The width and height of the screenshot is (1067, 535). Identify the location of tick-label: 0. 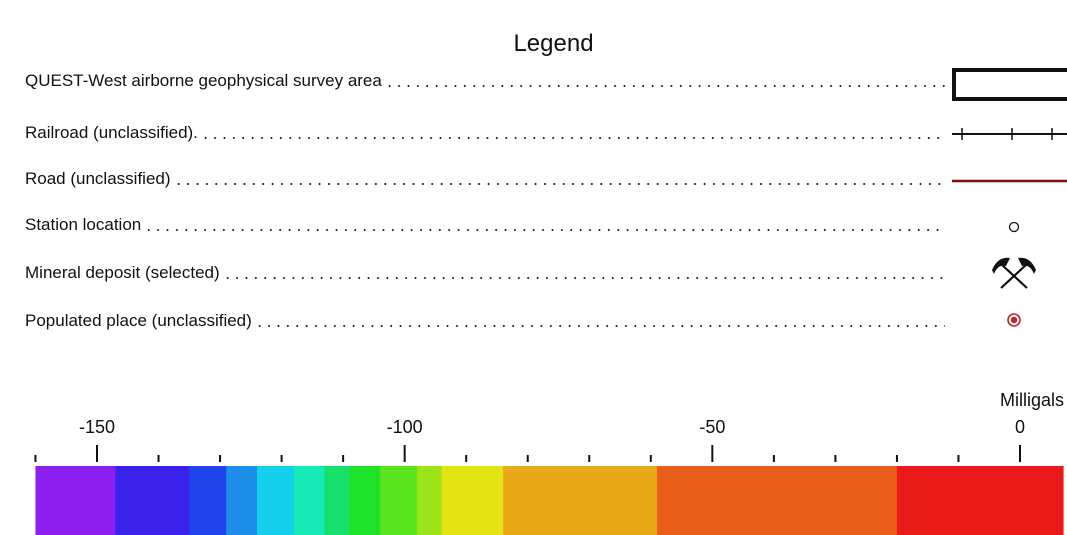
(1020, 427).